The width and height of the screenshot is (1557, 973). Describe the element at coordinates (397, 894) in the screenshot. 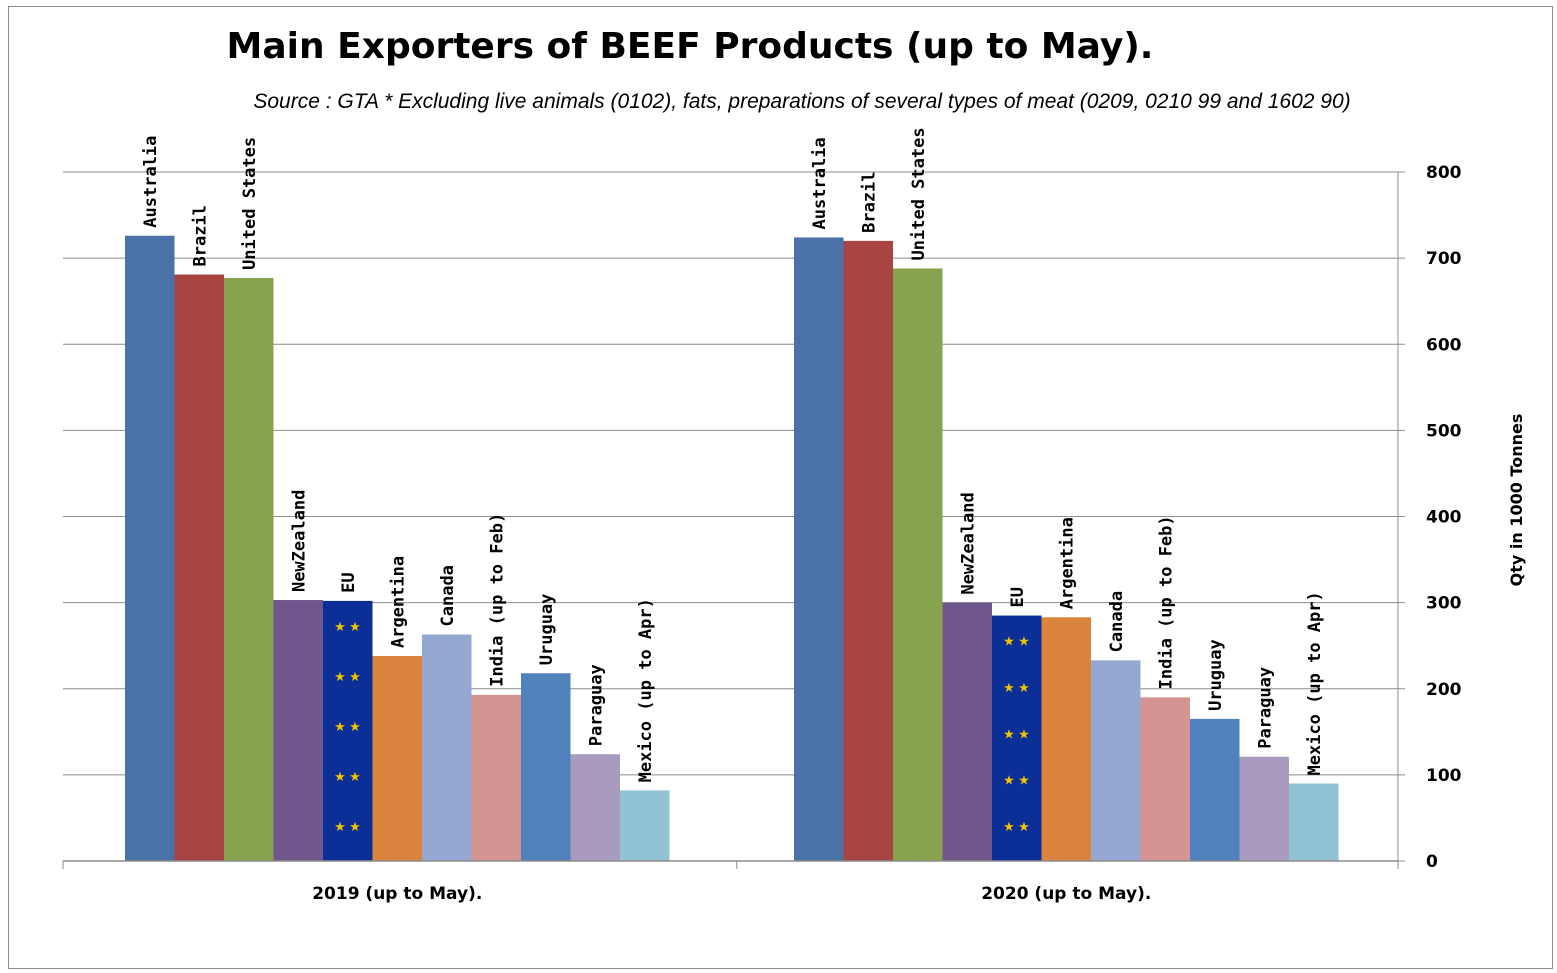

I see `x-category-label: 2019 (up to May).` at that location.